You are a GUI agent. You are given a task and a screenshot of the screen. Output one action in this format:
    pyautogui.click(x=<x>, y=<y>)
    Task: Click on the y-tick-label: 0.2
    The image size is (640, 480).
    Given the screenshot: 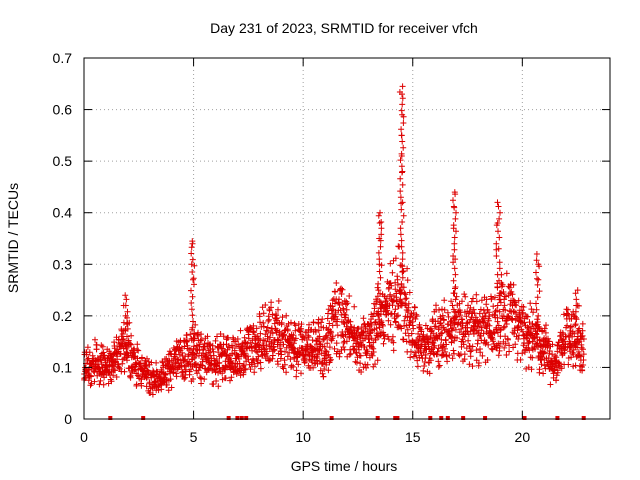 What is the action you would take?
    pyautogui.click(x=63, y=316)
    